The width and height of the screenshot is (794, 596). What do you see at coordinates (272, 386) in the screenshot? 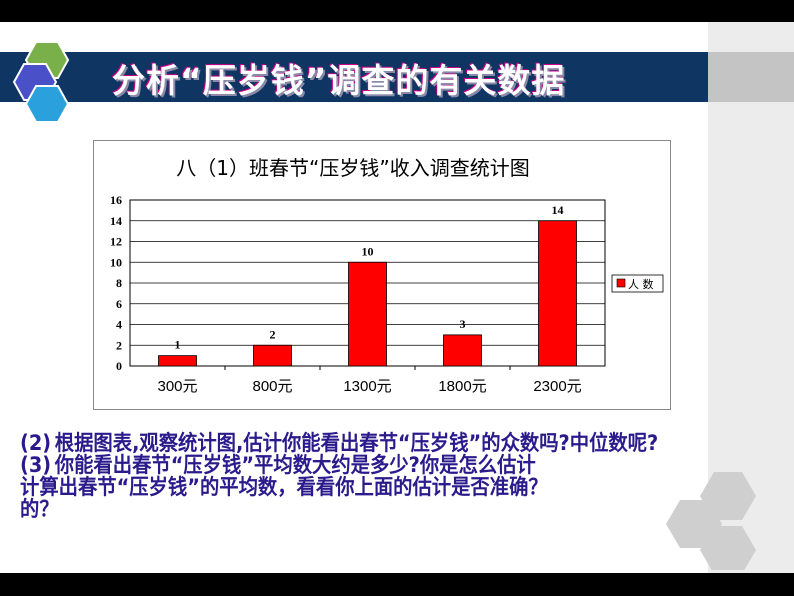
I see `x-tick-label: 800元` at bounding box center [272, 386].